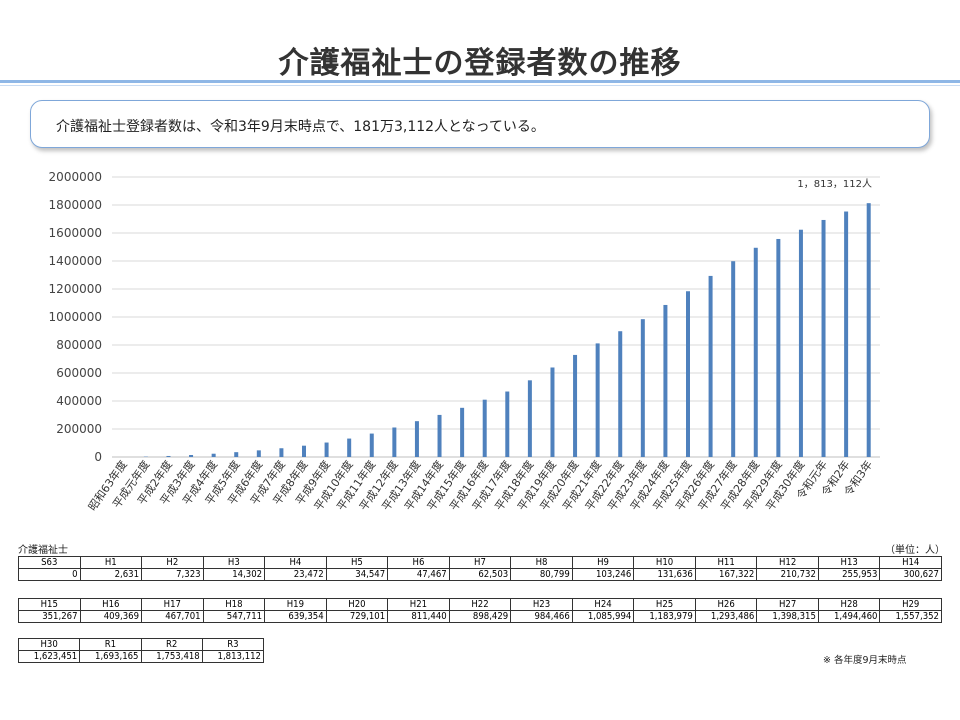 This screenshot has height=720, width=960. Describe the element at coordinates (357, 604) in the screenshot. I see `table-header-cell: H20` at that location.